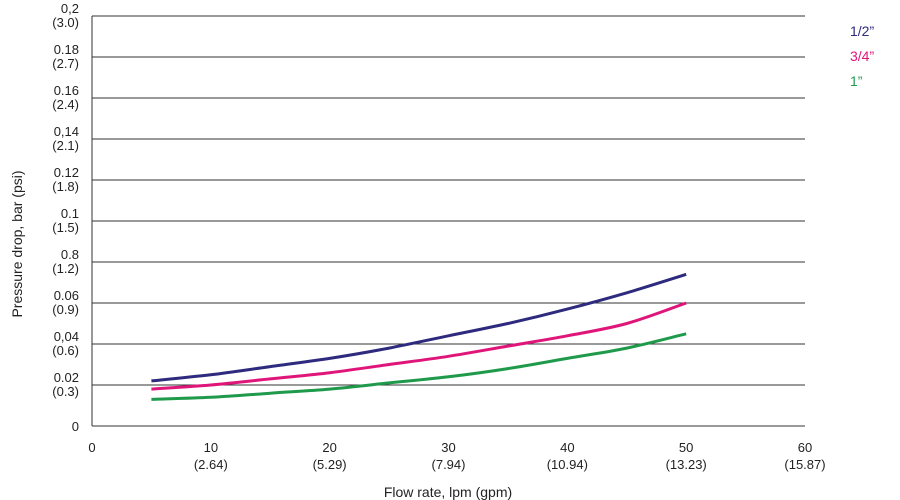 The height and width of the screenshot is (500, 900). Describe the element at coordinates (65, 391) in the screenshot. I see `y-tick-sublabel: (0.3)` at that location.